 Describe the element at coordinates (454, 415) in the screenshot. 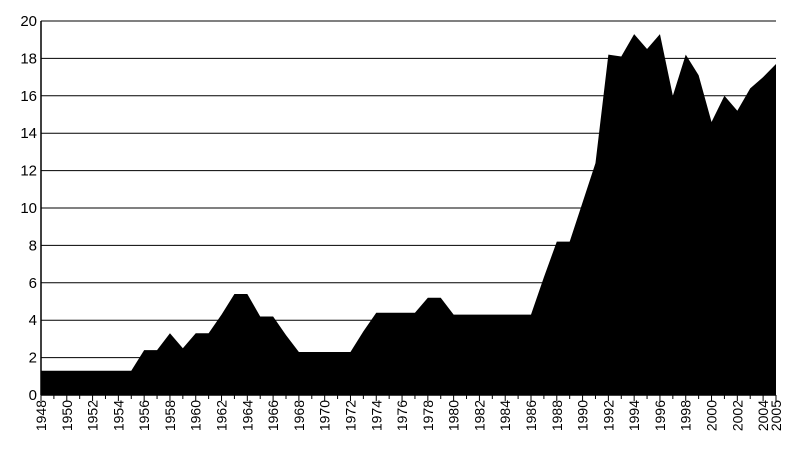

I see `x-tick-label-1980: 1980` at that location.